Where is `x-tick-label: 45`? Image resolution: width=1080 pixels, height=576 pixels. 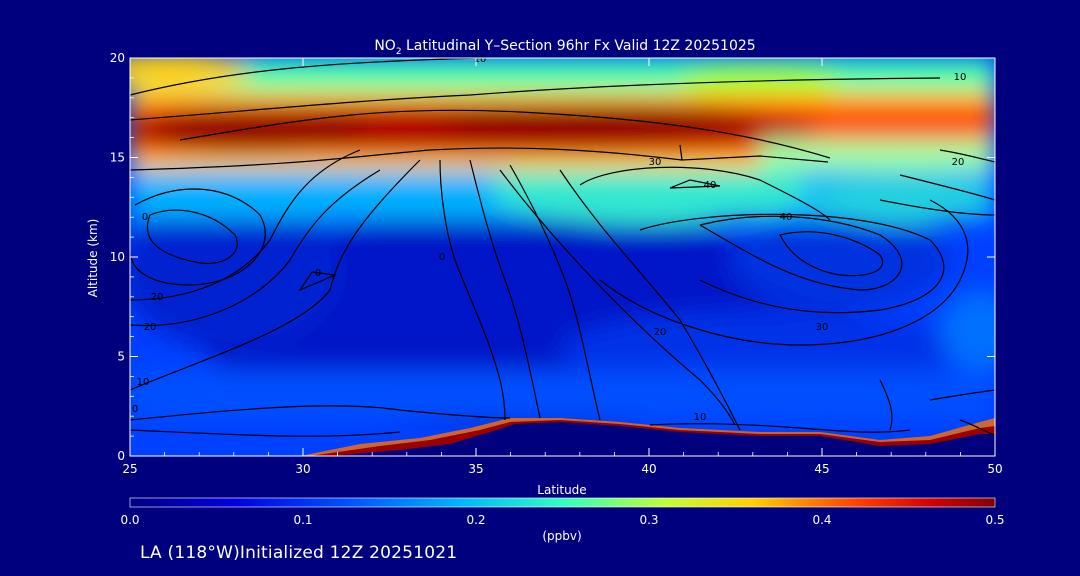
x-tick-label: 45 is located at coordinates (821, 469).